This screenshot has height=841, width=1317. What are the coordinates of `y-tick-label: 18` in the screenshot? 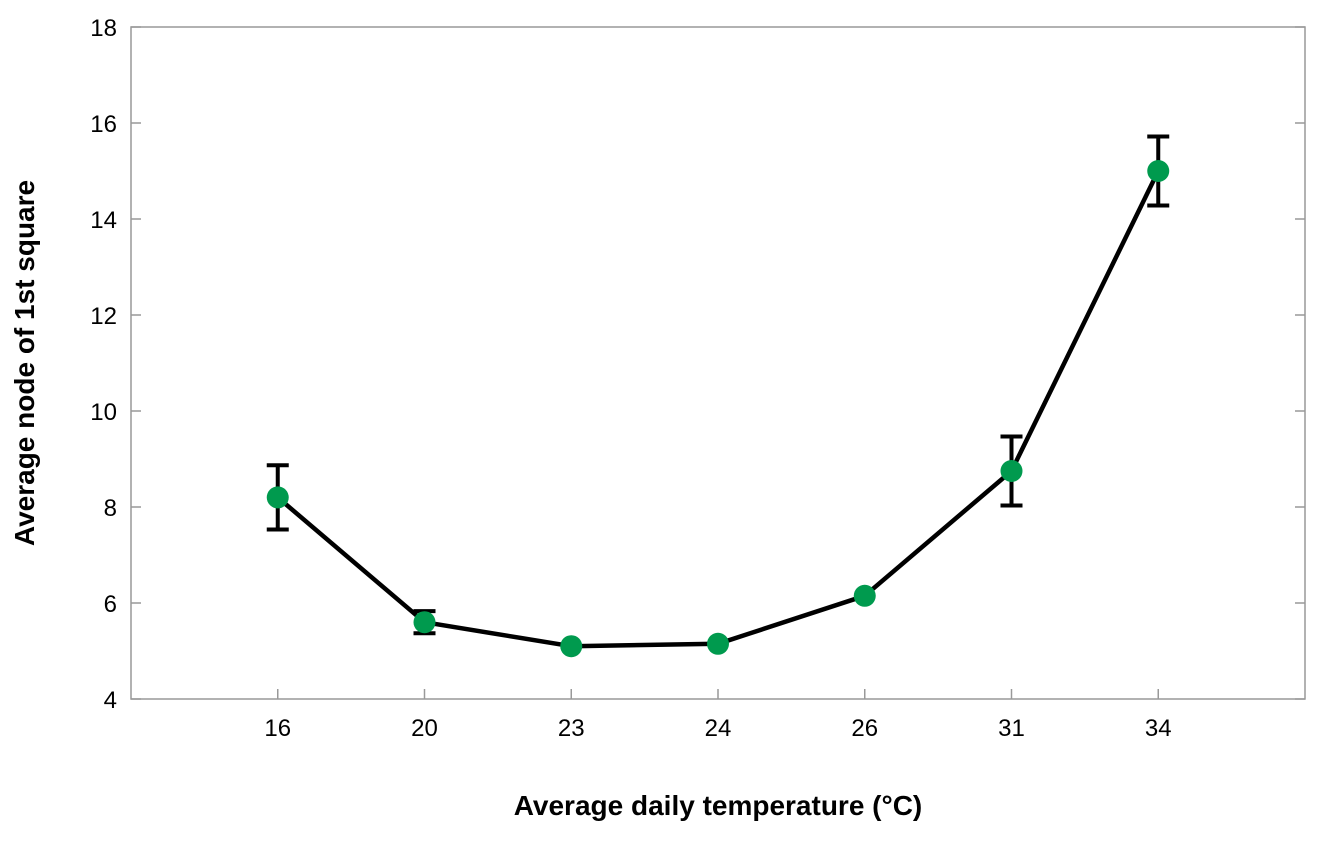 It's located at (103, 28).